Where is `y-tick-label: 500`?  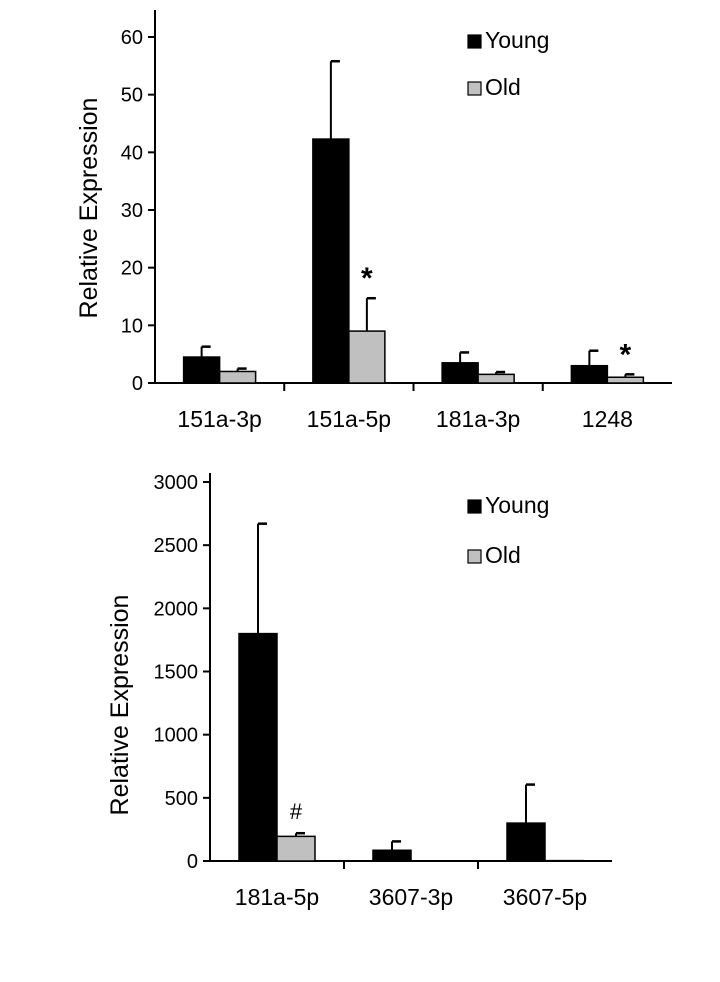 y-tick-label: 500 is located at coordinates (181, 799).